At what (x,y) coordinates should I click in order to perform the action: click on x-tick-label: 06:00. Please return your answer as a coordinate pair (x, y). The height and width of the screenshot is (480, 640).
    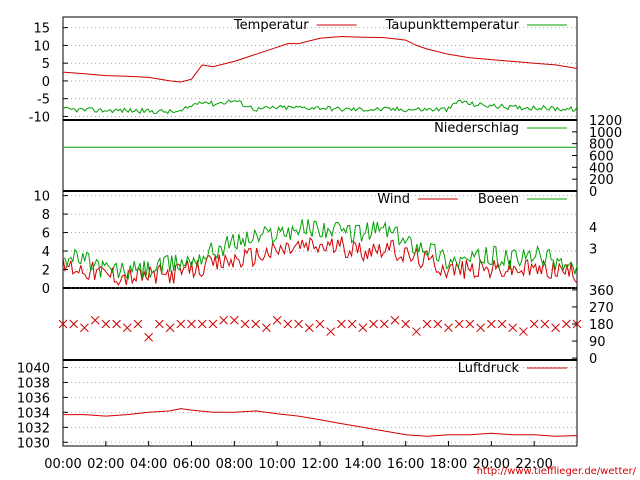
    Looking at the image, I should click on (191, 464).